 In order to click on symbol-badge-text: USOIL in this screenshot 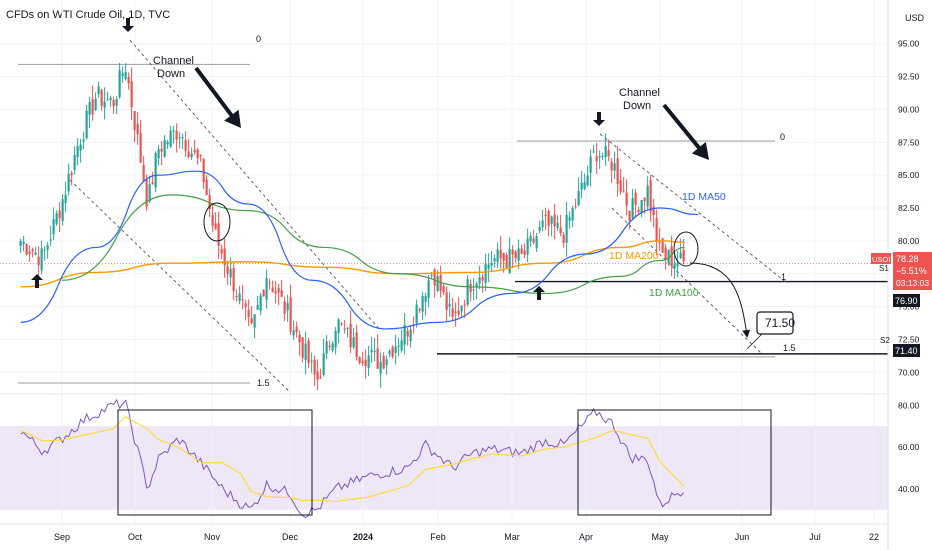, I will do `click(883, 259)`.